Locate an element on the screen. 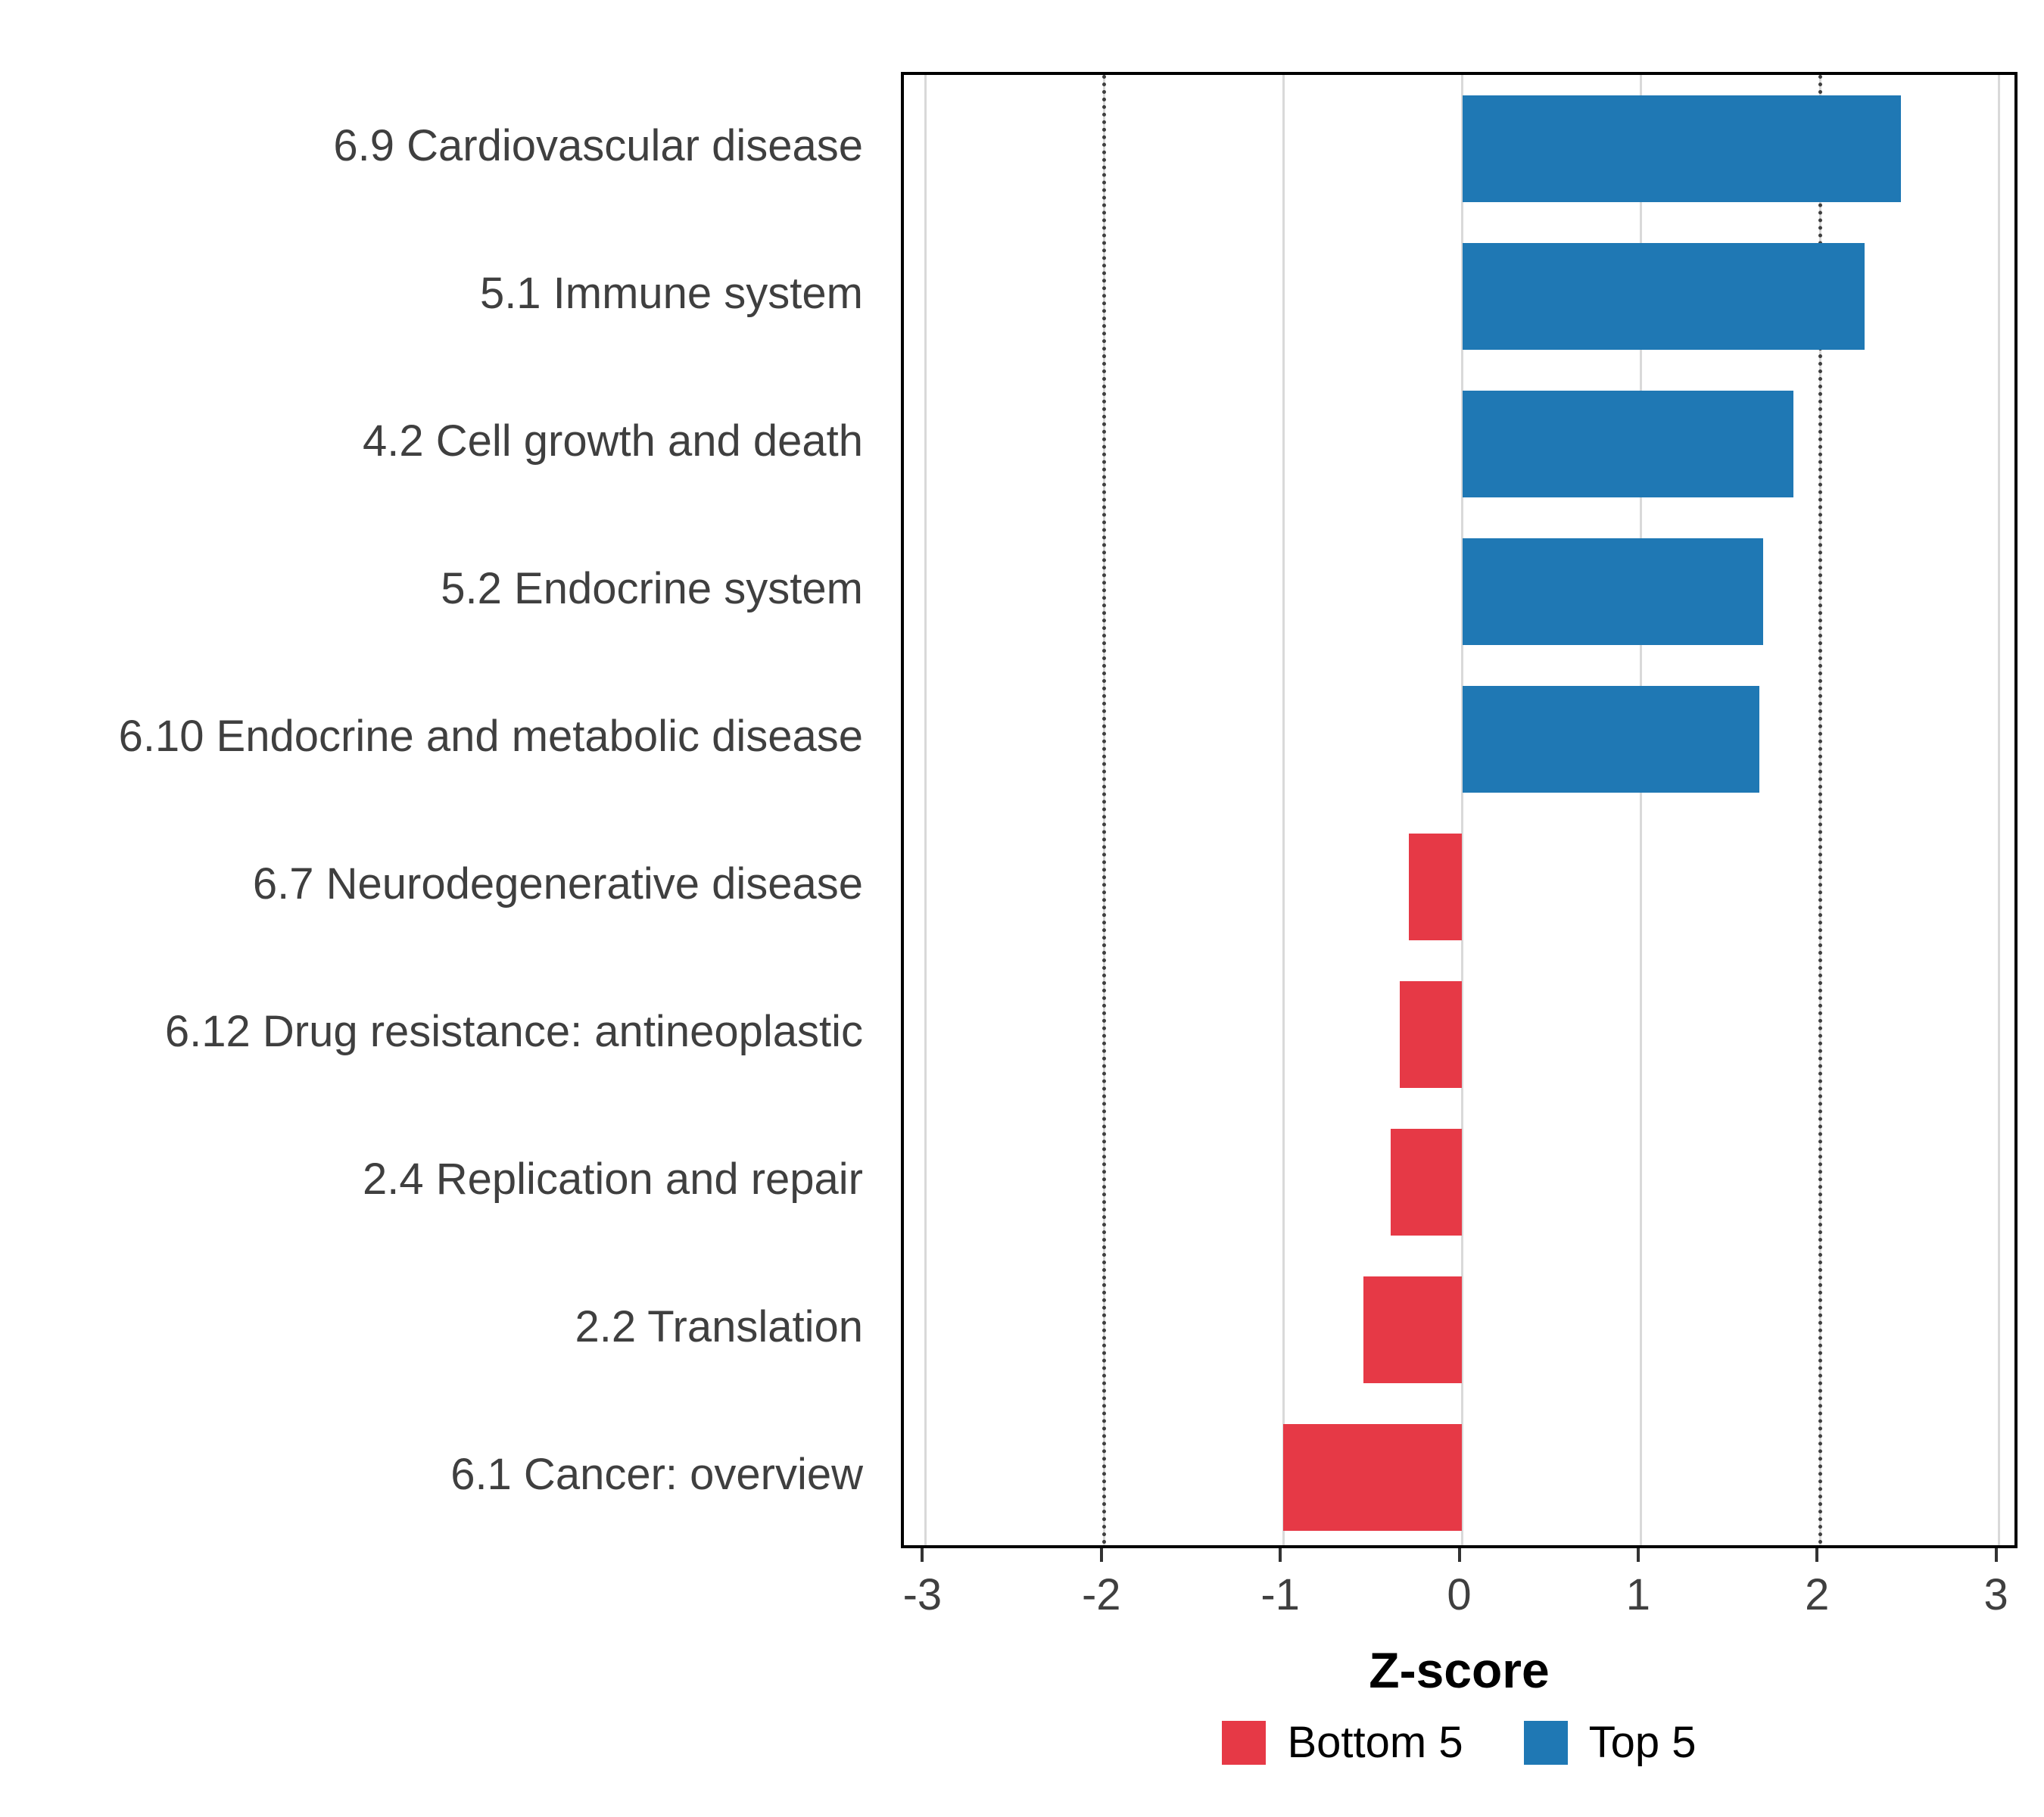 Image resolution: width=2044 pixels, height=1817 pixels. x-axis-tick-label: 0 is located at coordinates (1459, 1594).